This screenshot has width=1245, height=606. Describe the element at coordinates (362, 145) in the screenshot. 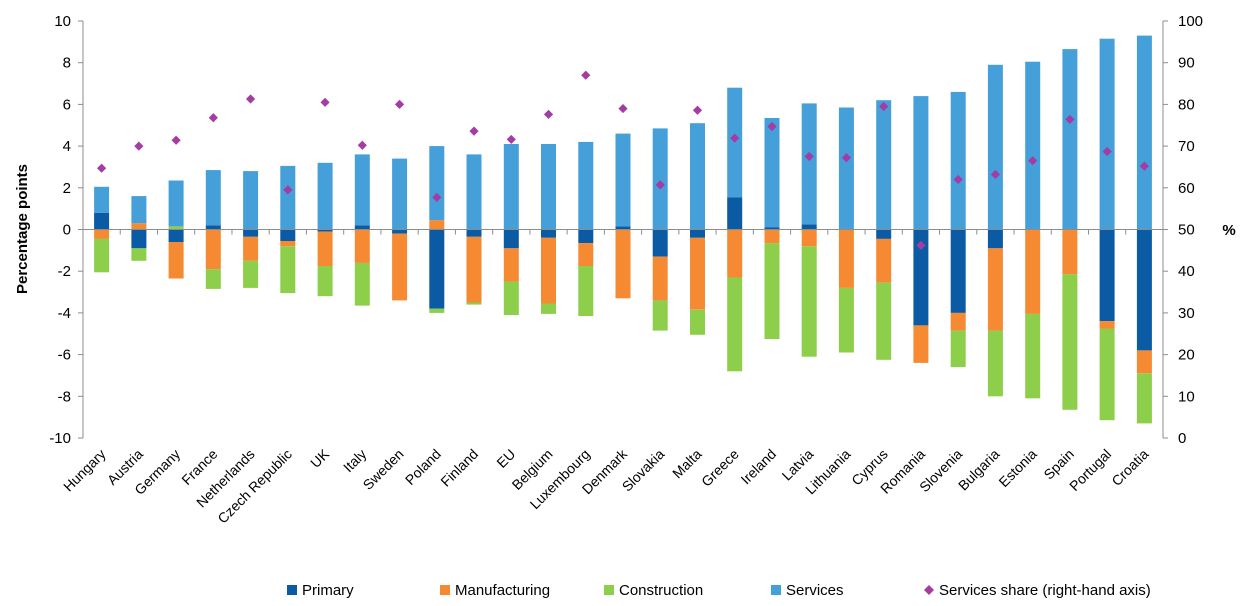

I see `services-share-marker-italy` at that location.